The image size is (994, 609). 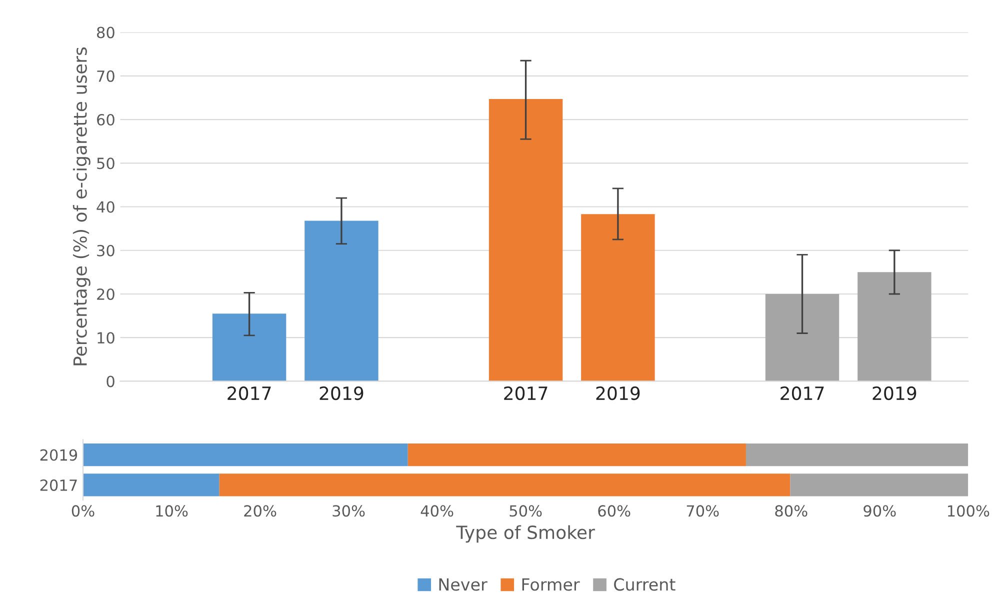 I want to click on x-axis-title: Type of Smoker, so click(x=525, y=534).